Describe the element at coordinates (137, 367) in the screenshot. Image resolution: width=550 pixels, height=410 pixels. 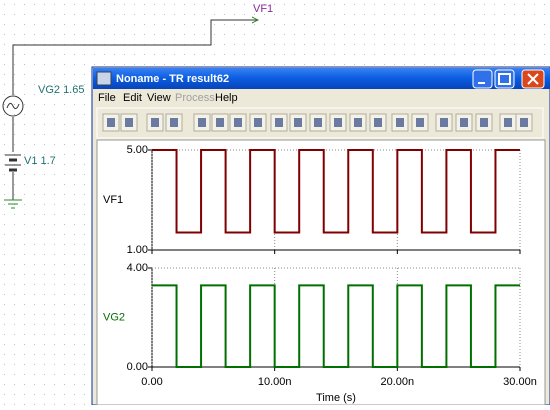
I see `y-tick-label: 0.00` at that location.